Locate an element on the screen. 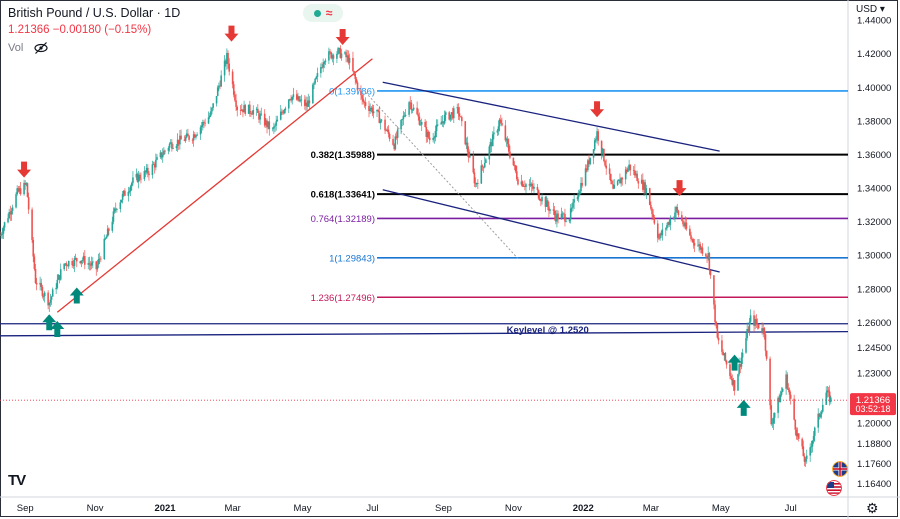  y-tick-label: 1.18800 is located at coordinates (874, 444).